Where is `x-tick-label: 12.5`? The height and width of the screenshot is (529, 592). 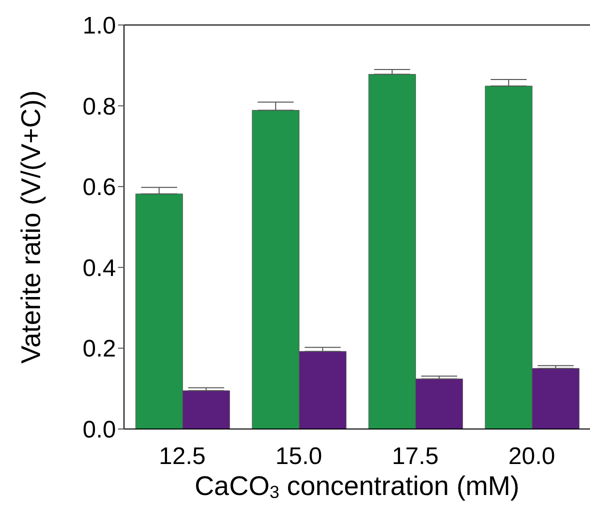
x-tick-label: 12.5 is located at coordinates (182, 456).